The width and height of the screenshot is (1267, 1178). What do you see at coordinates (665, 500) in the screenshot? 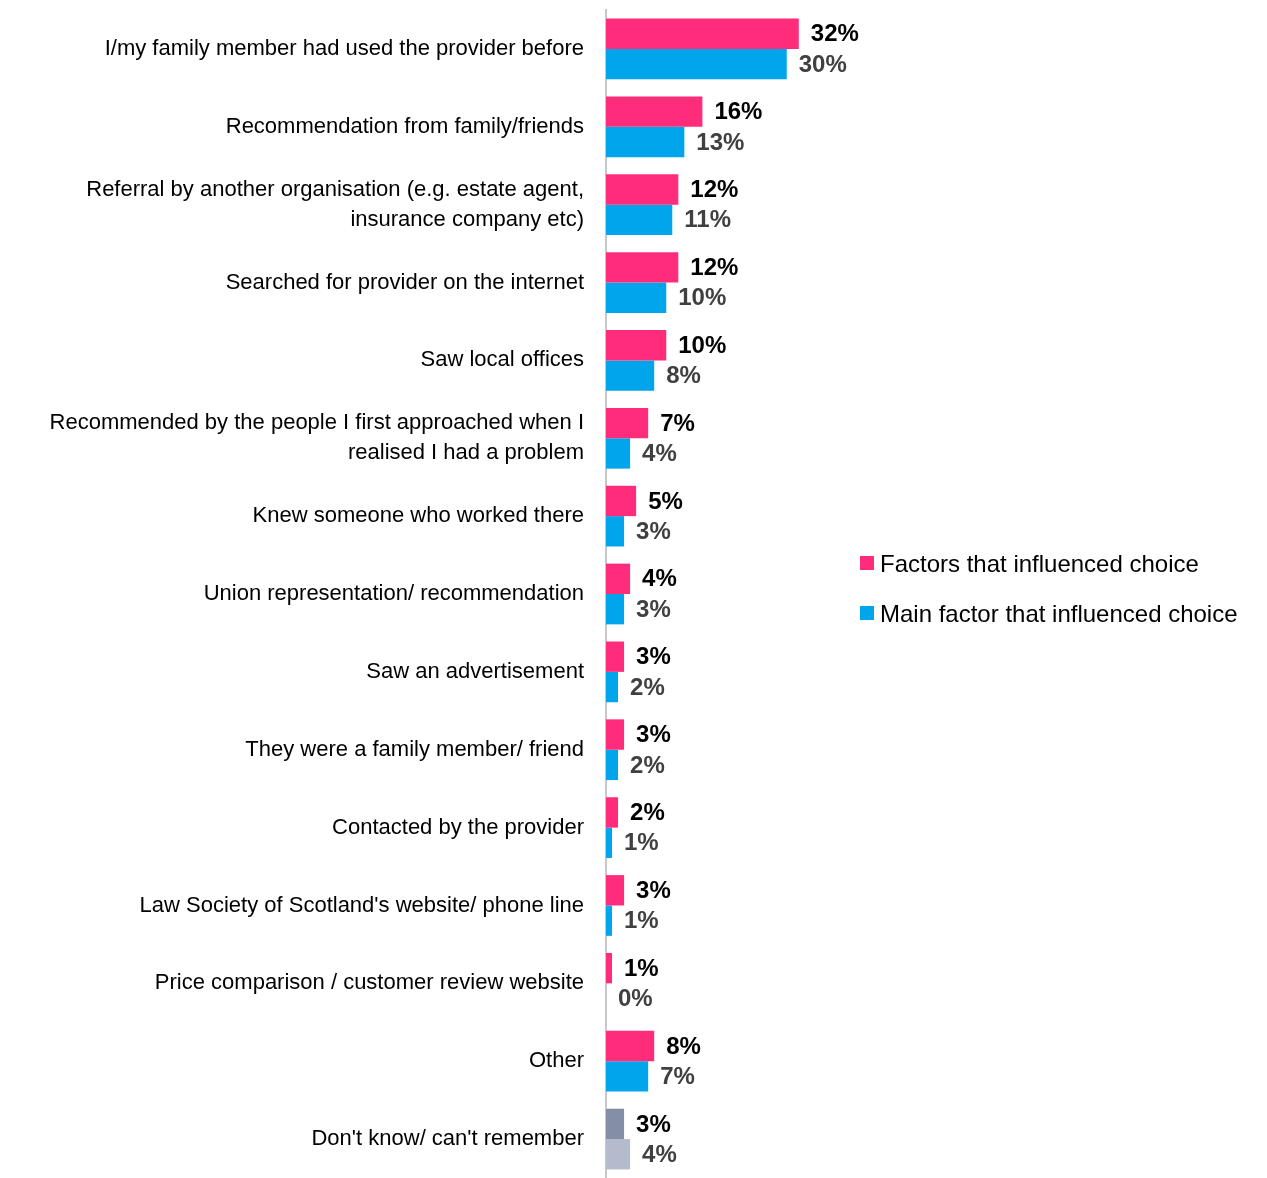
I see `data-label: 5%` at bounding box center [665, 500].